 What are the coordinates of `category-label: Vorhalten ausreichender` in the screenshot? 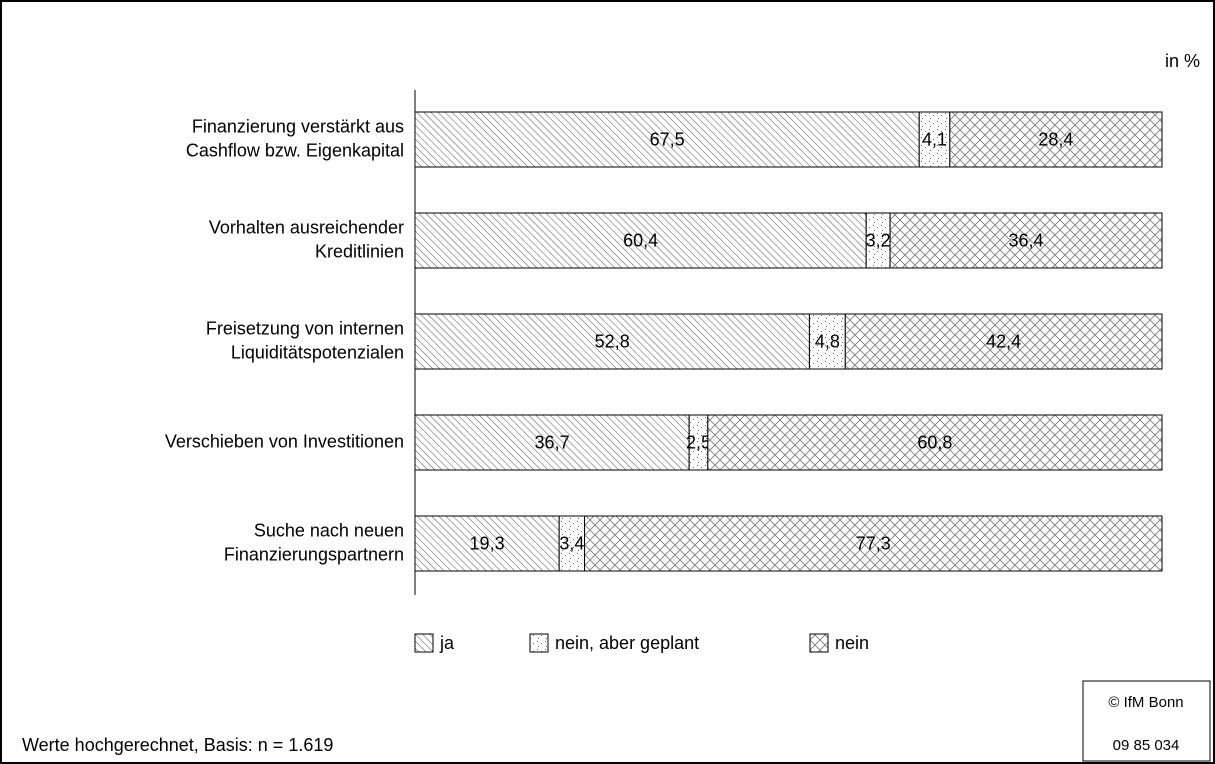 It's located at (306, 227).